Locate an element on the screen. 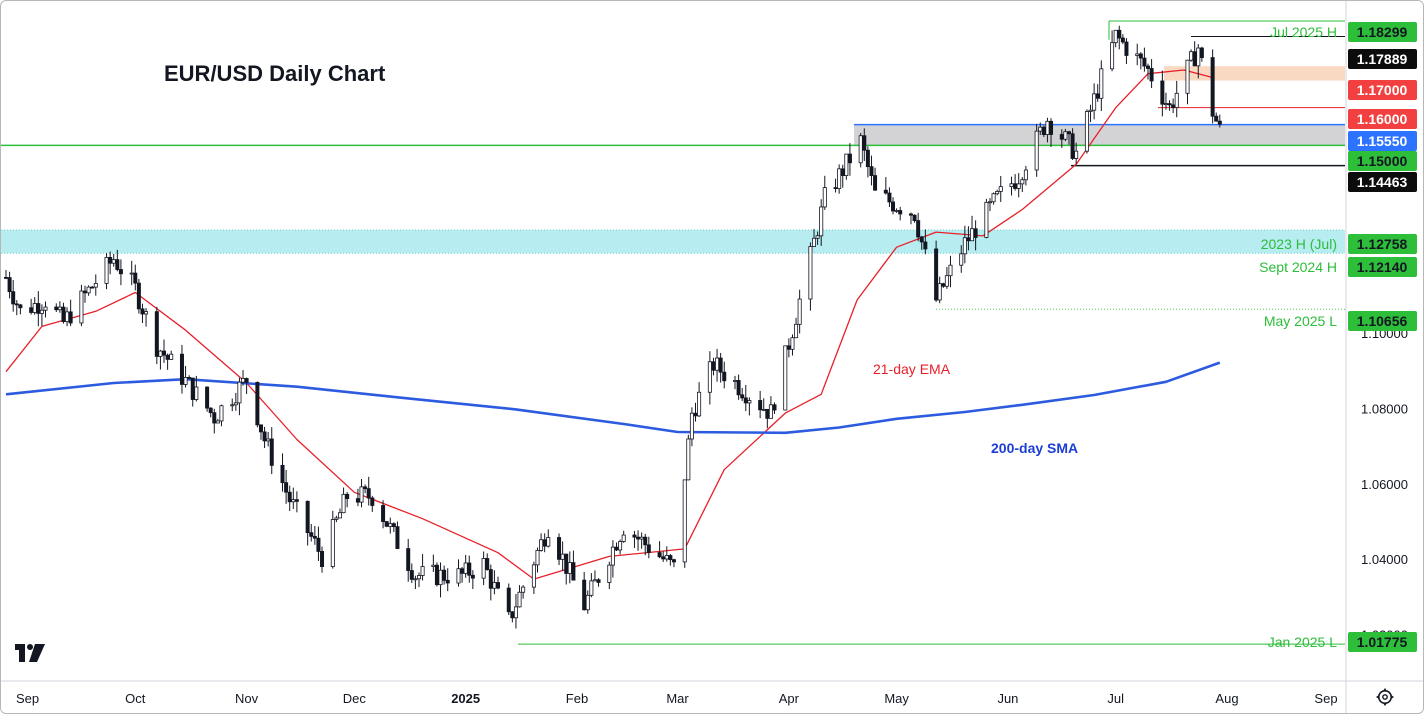  annotations-layer: 21-day EMA 200-day SMA is located at coordinates (975, 408).